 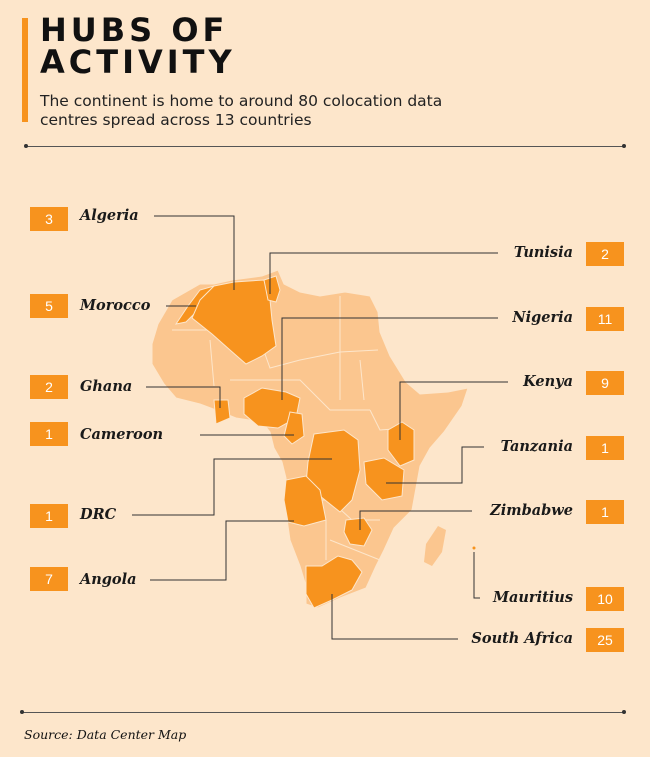 I want to click on country-shape-south-africa, so click(x=334, y=582).